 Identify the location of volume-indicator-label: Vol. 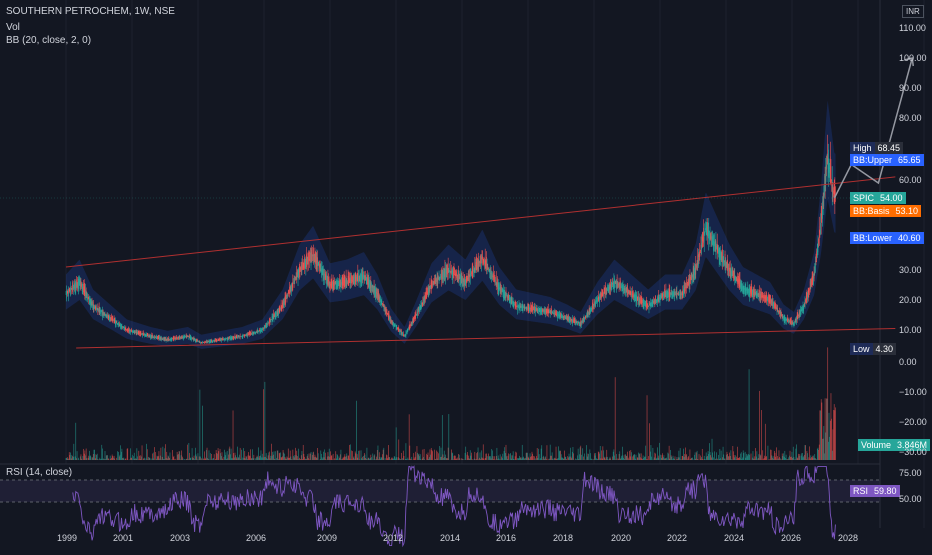
(13, 27).